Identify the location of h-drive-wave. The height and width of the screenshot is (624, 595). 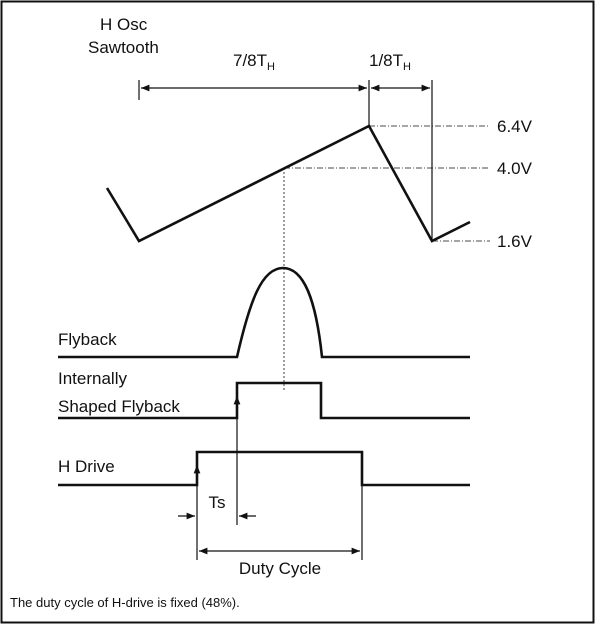
(264, 468).